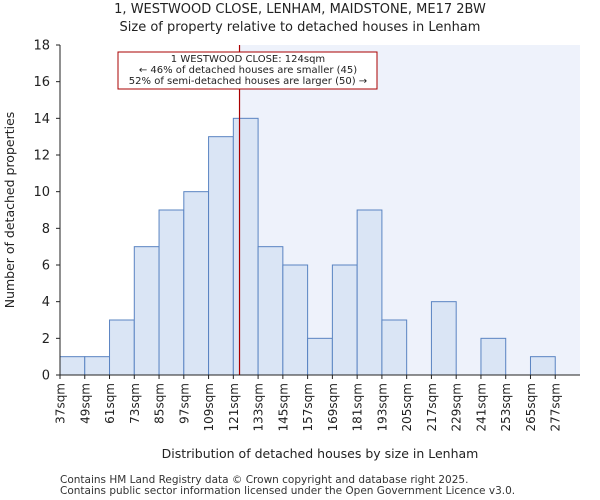 This screenshot has height=500, width=600. What do you see at coordinates (85, 403) in the screenshot?
I see `x-tick-label: 49sqm` at bounding box center [85, 403].